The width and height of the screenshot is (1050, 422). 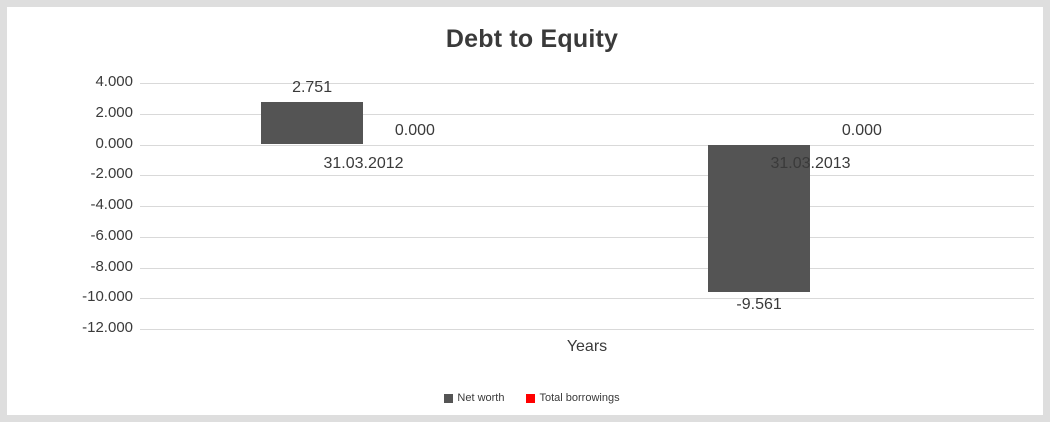 I want to click on y-axis-tick-label: 4.000, so click(x=114, y=81).